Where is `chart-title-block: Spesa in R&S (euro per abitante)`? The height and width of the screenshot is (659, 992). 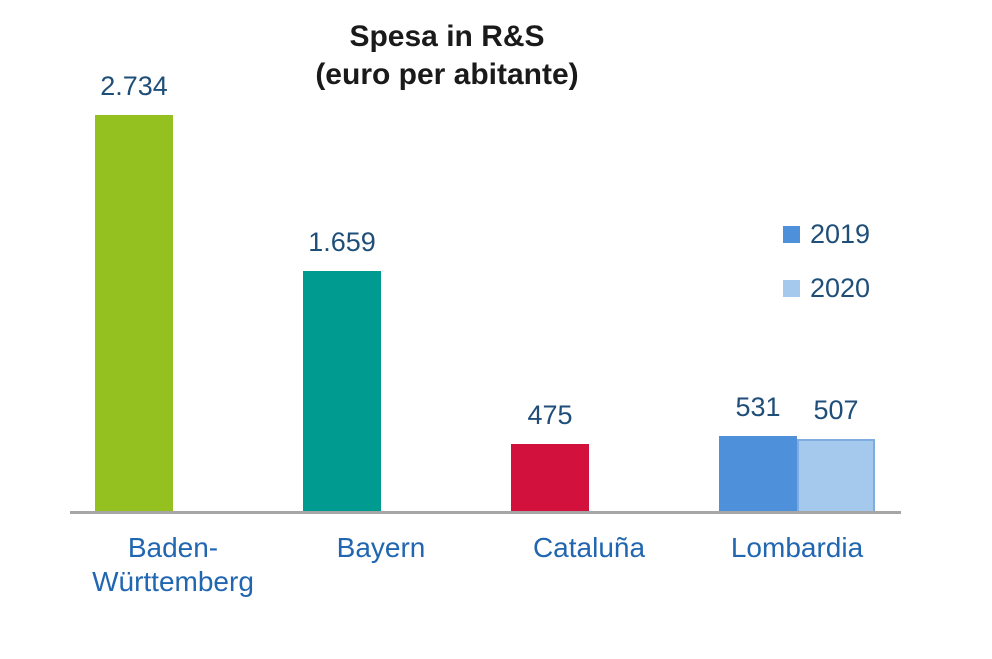 chart-title-block: Spesa in R&S (euro per abitante) is located at coordinates (447, 56).